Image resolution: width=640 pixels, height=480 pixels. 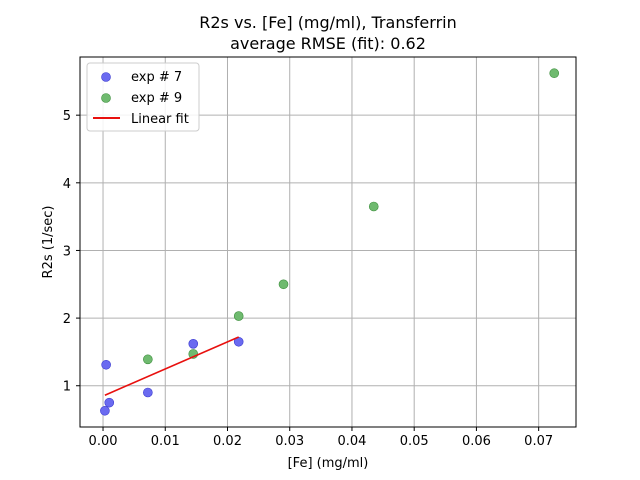 I want to click on x-tick-label: 0.02, so click(x=227, y=441).